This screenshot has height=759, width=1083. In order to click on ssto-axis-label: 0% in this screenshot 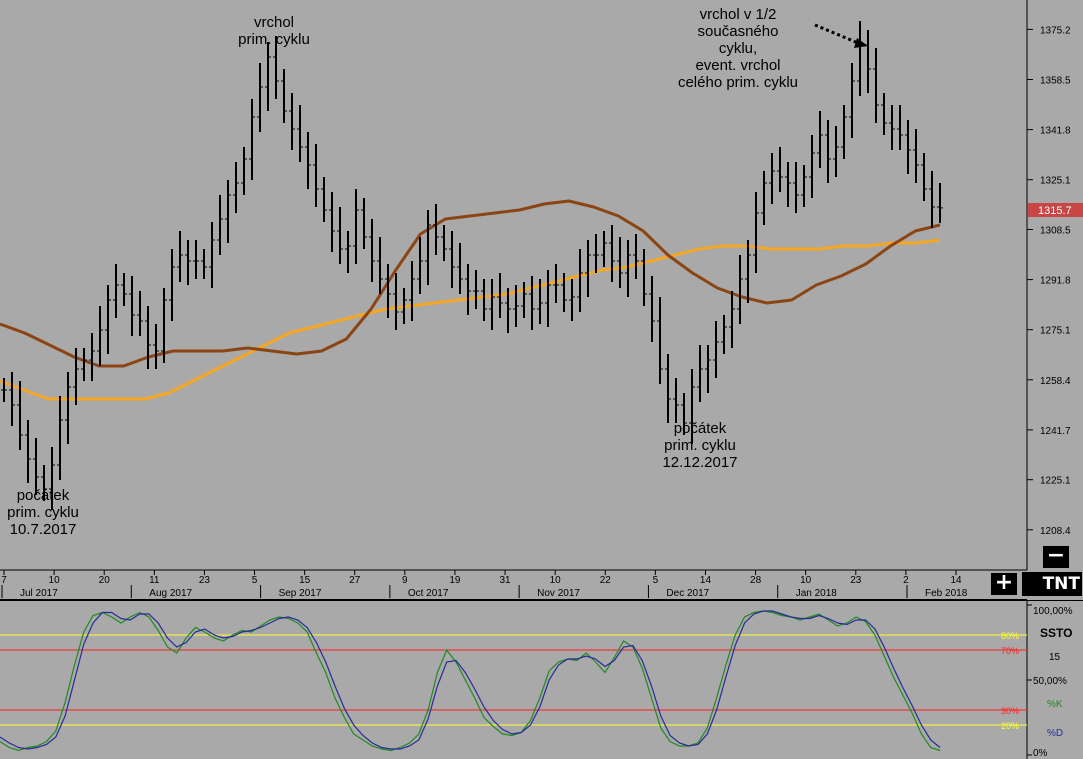, I will do `click(1040, 753)`.